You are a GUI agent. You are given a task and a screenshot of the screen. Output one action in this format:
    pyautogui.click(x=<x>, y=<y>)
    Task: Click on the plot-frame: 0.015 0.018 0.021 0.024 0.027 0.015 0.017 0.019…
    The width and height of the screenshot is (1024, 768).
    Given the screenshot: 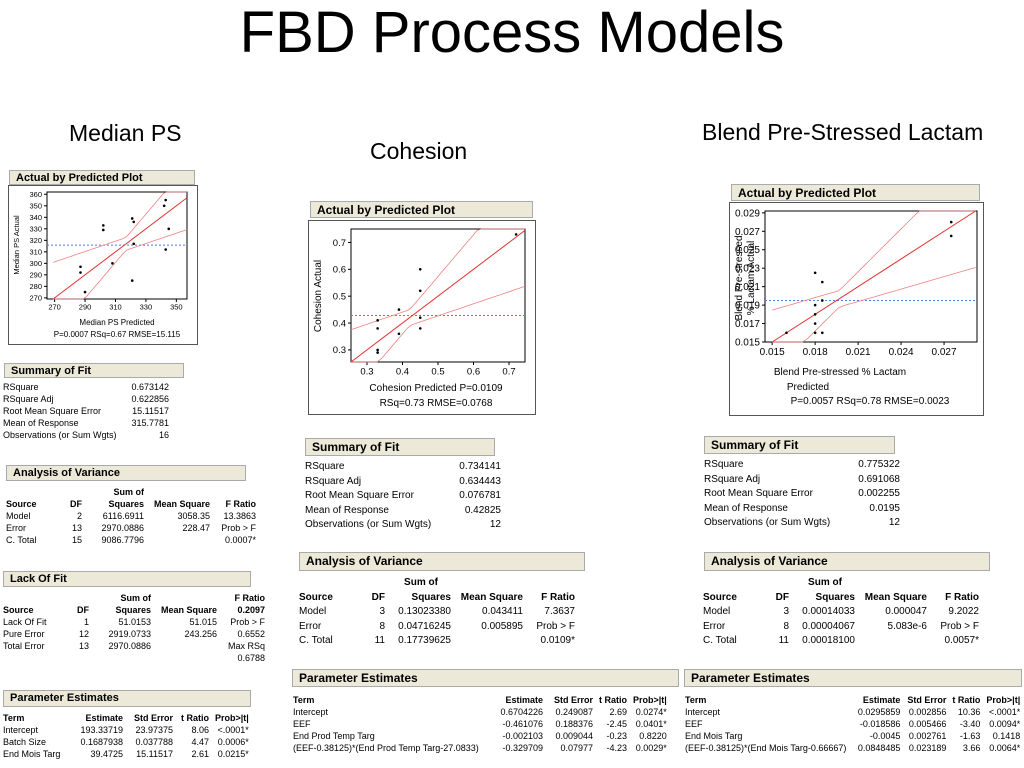 What is the action you would take?
    pyautogui.click(x=856, y=309)
    